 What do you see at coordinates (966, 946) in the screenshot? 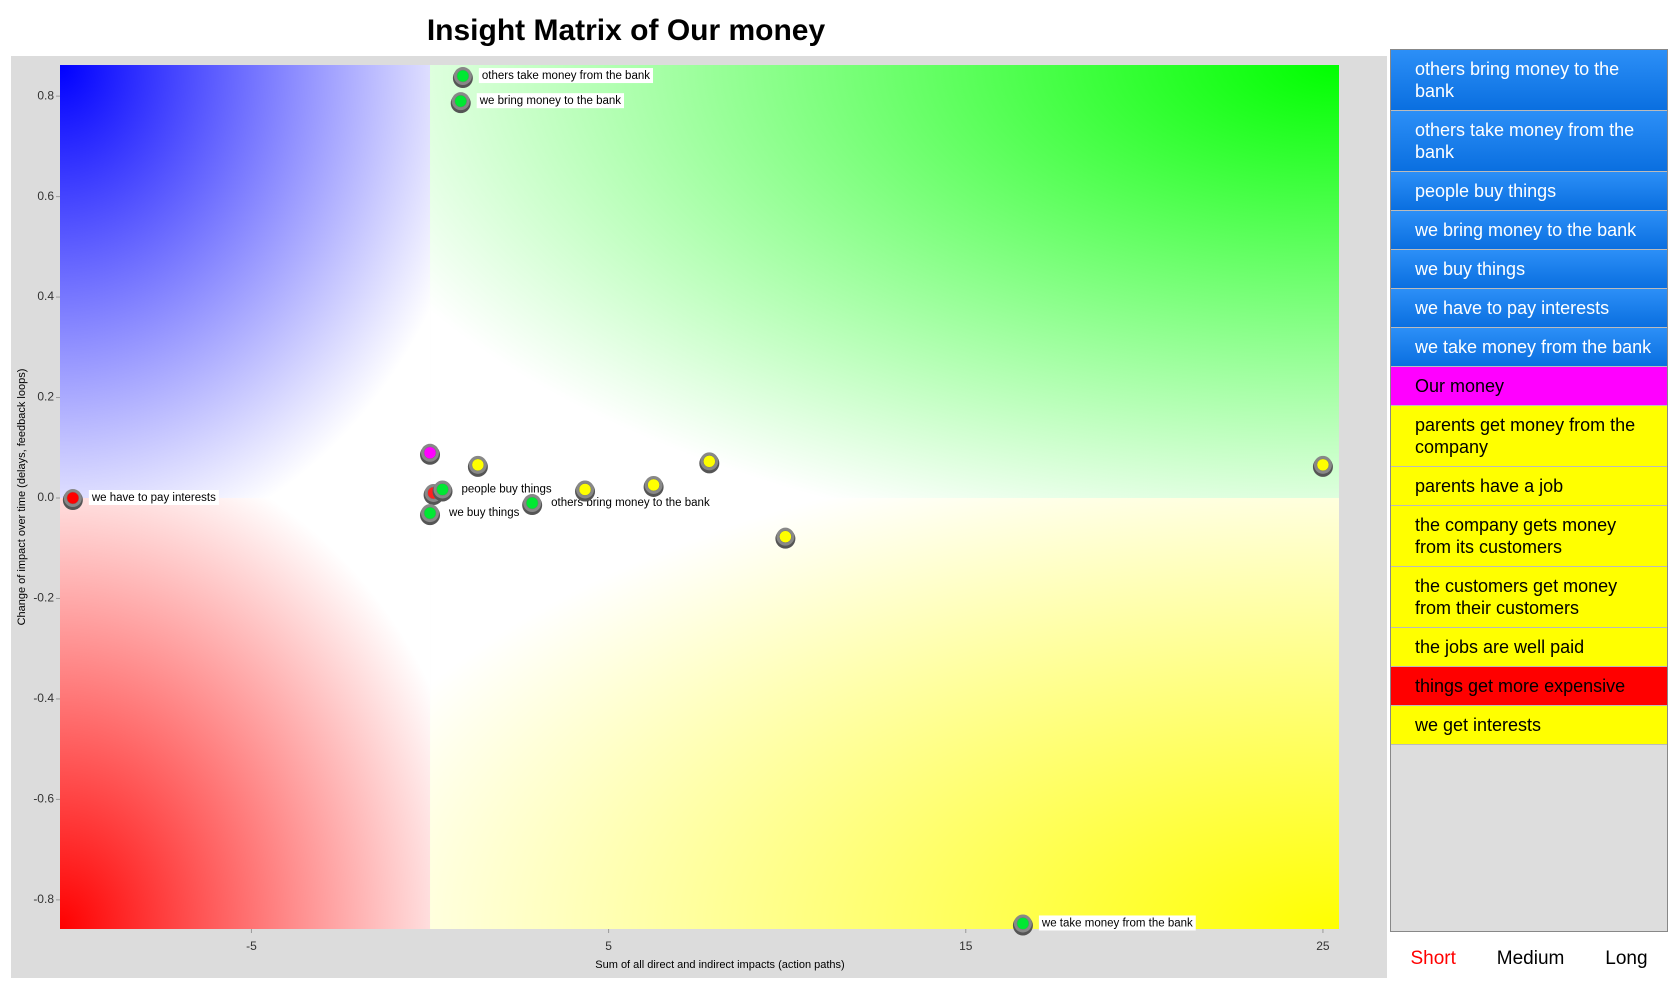
I see `x-tick-label: 15` at bounding box center [966, 946].